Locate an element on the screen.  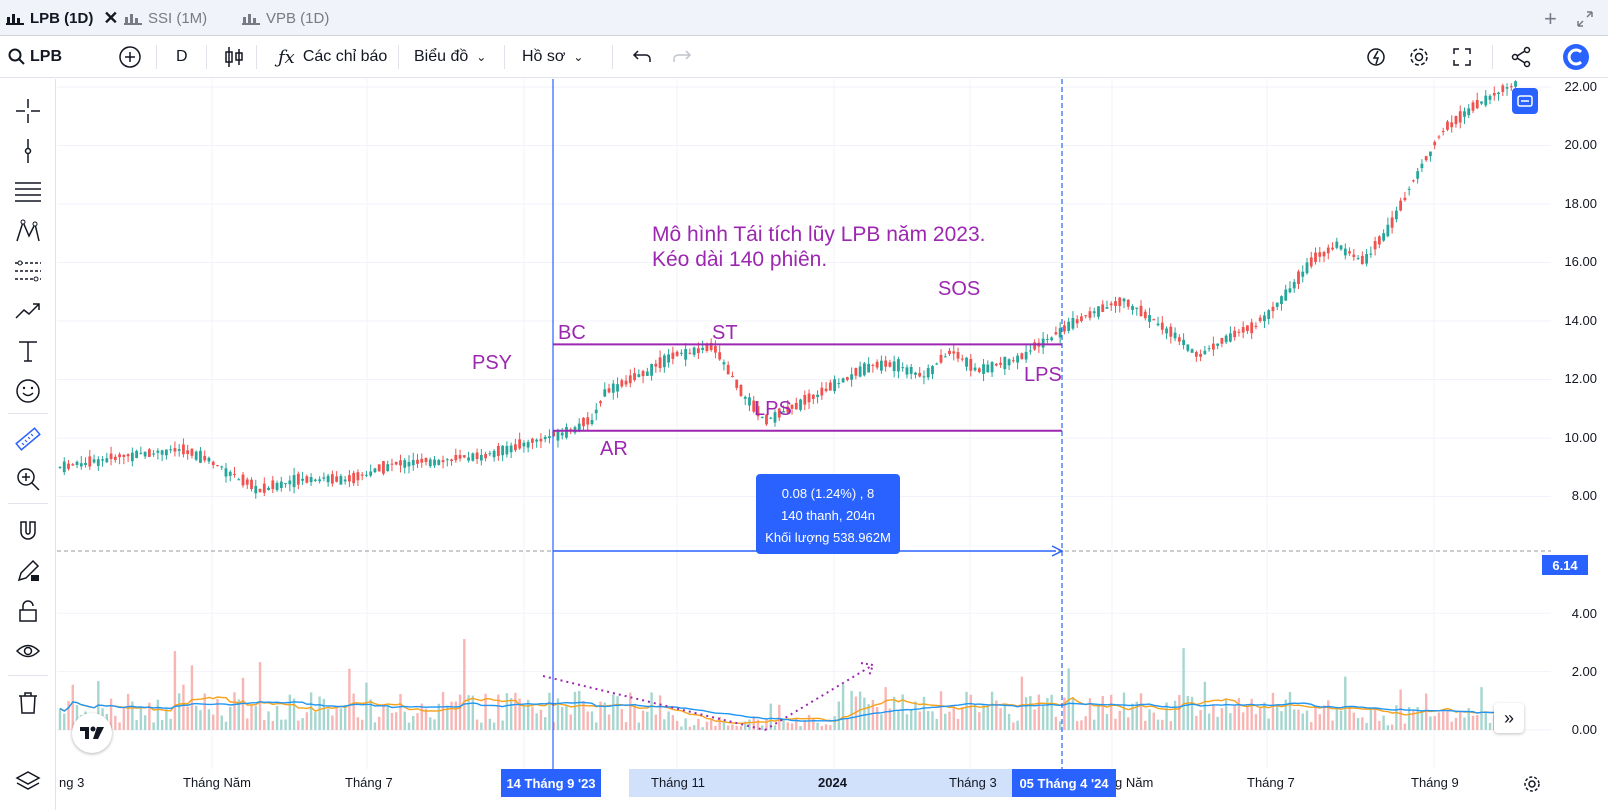
volume-rise-arrow is located at coordinates (867, 669).